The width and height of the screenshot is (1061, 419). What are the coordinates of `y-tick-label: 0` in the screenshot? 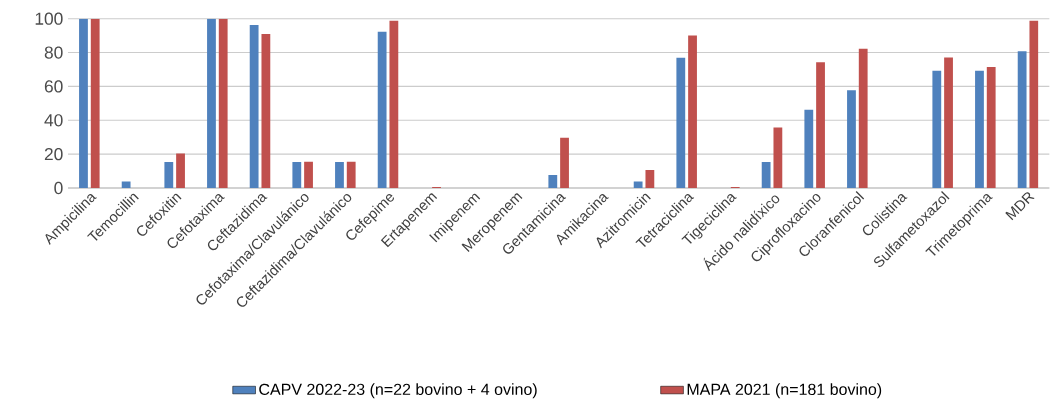 It's located at (58, 188).